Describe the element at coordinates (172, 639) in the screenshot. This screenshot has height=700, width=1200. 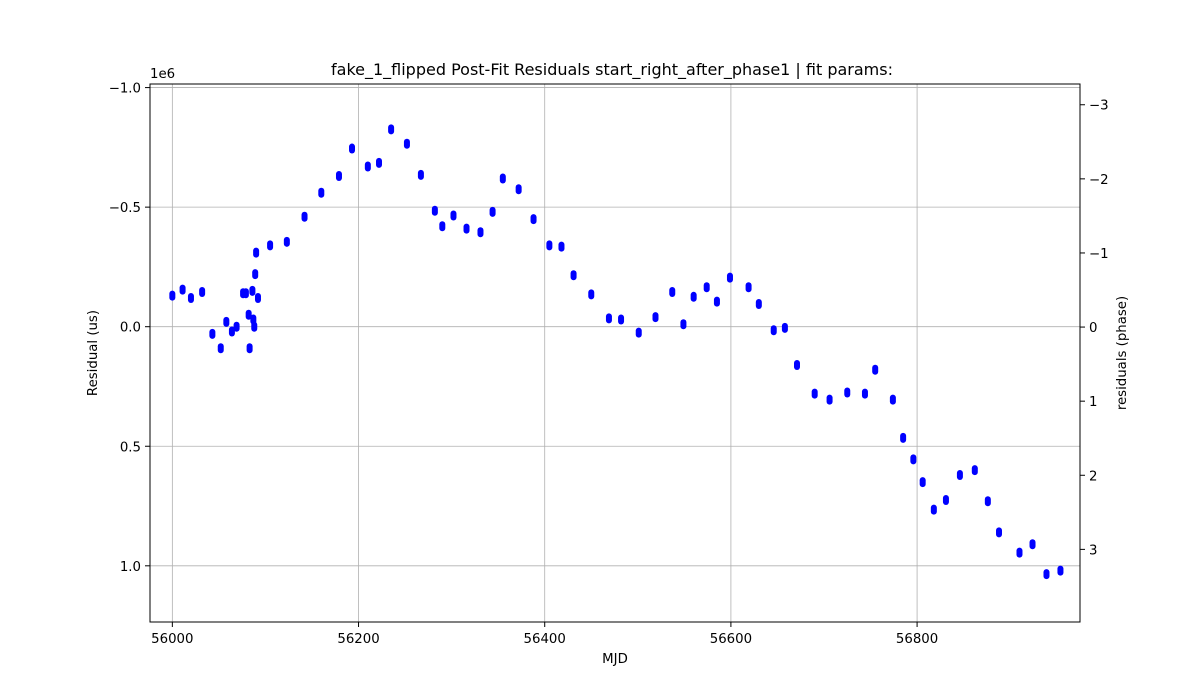
I see `x-tick-label: 56000` at that location.